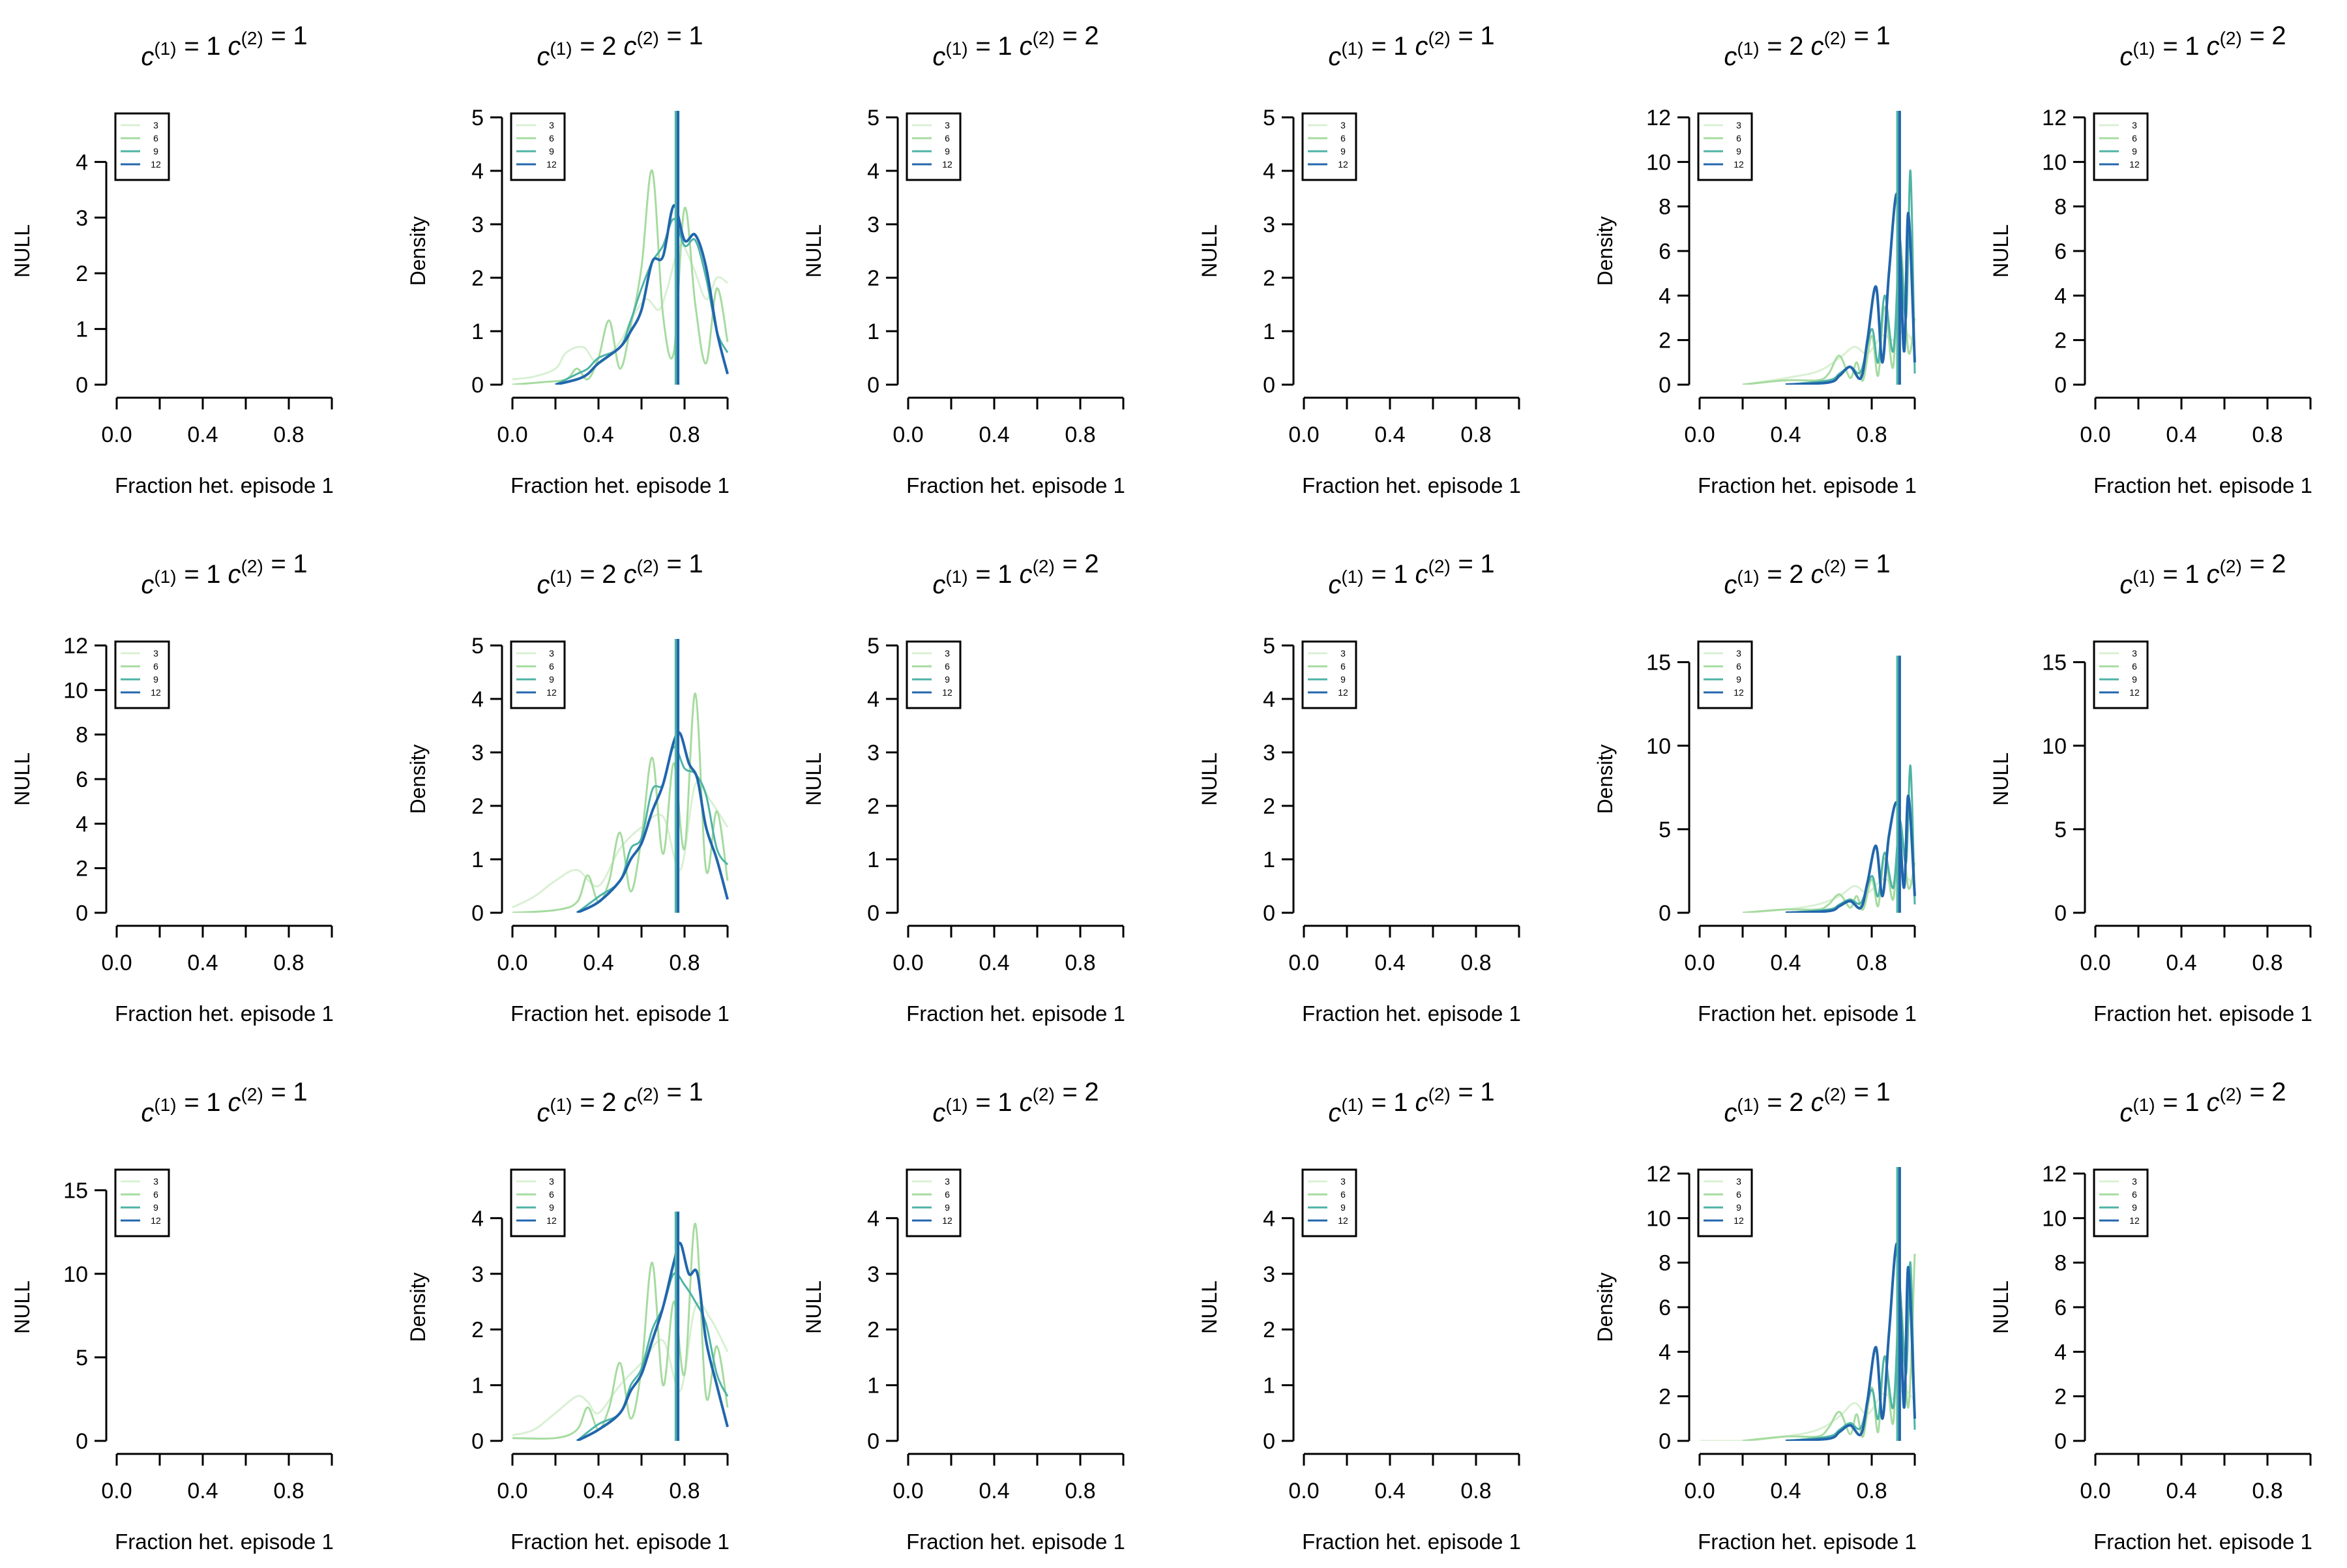 This screenshot has height=1568, width=2347. I want to click on y-tick-label: 12, so click(2054, 1175).